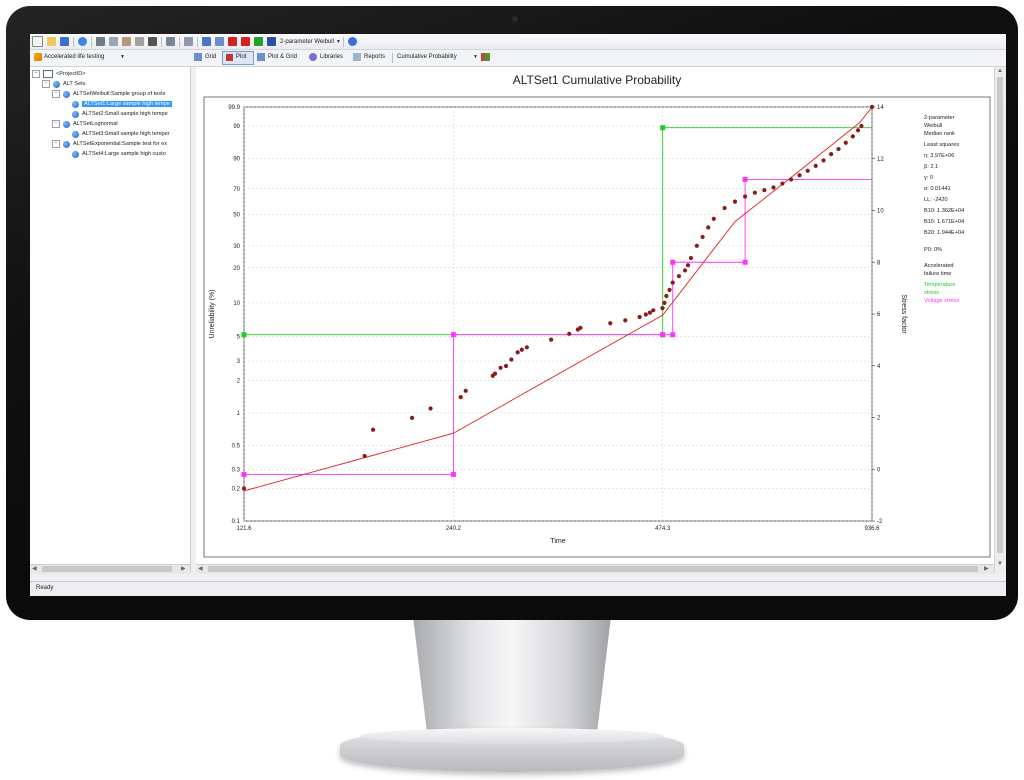 The width and height of the screenshot is (1024, 780). Describe the element at coordinates (119, 94) in the screenshot. I see `tree-item-label: ALTSetWeibull:Sample group of tests` at that location.